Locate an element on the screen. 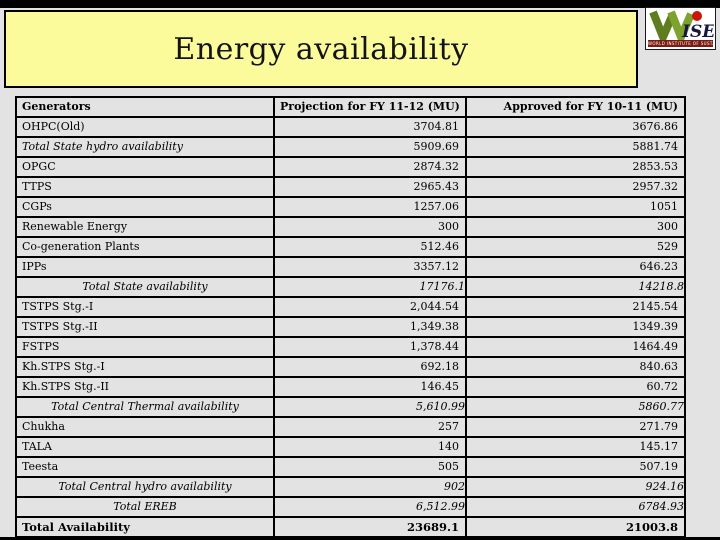 This screenshot has width=720, height=540. title-banner: Energy availability is located at coordinates (321, 49).